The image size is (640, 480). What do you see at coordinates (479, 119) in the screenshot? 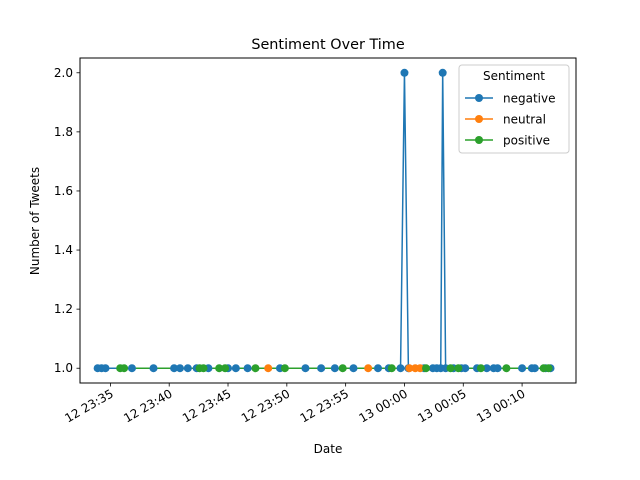
I see `legend-swatch-marker-neutral` at bounding box center [479, 119].